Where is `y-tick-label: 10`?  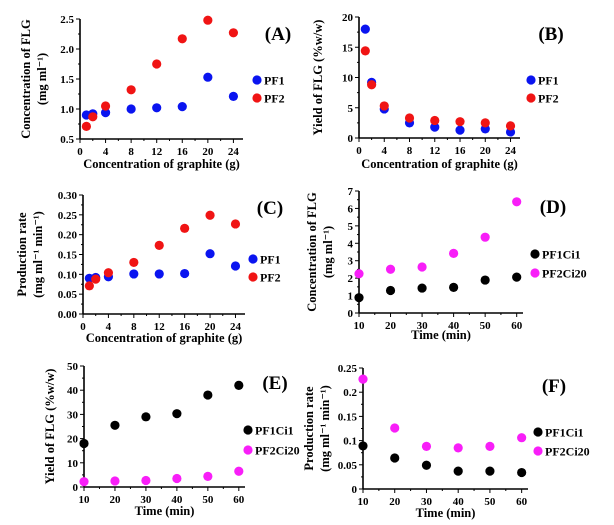
y-tick-label: 10 is located at coordinates (348, 79).